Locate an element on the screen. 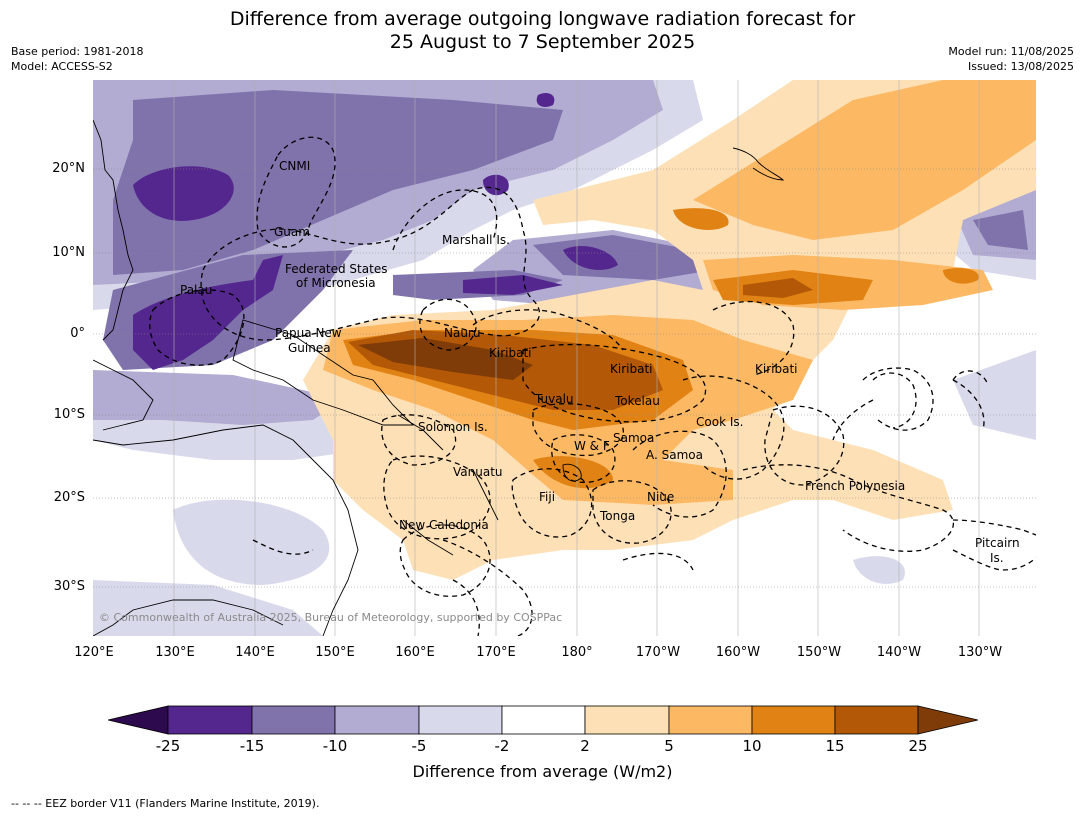 This screenshot has height=816, width=1085. label-solomon: Solomon Is. is located at coordinates (453, 427).